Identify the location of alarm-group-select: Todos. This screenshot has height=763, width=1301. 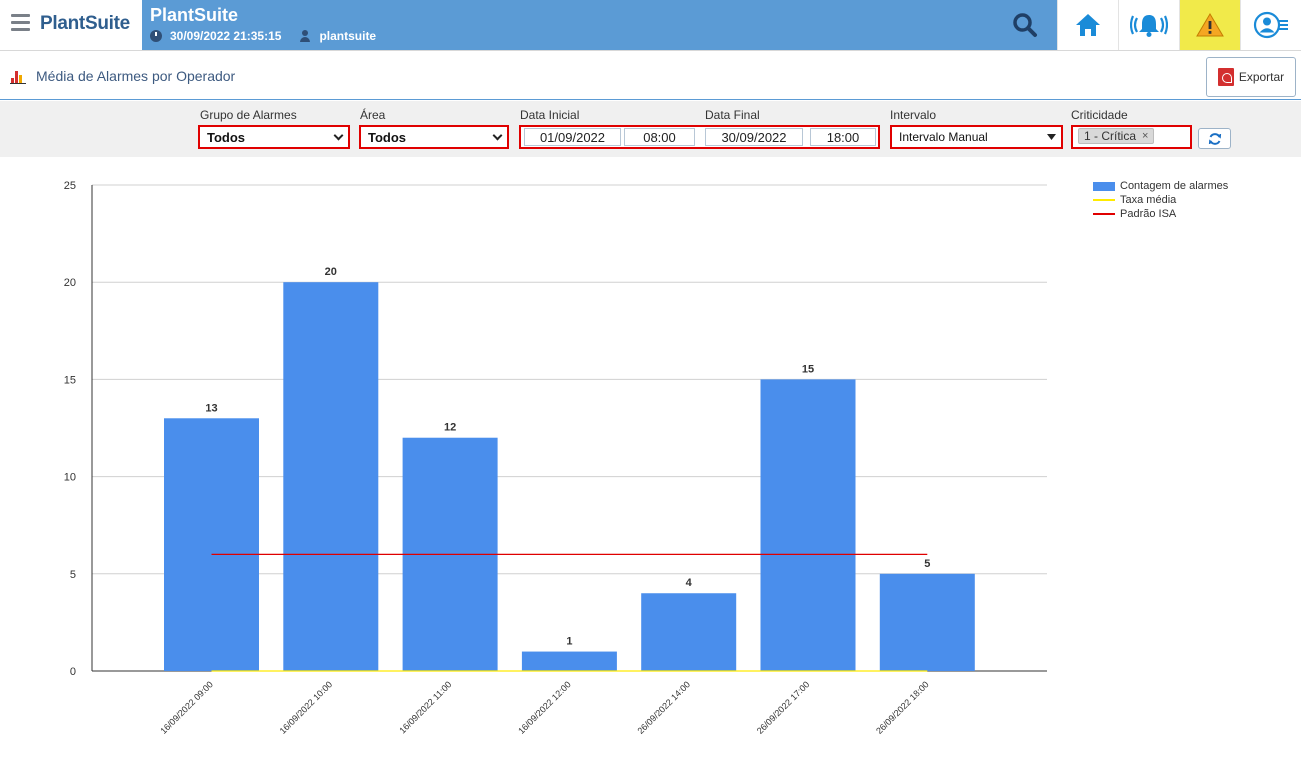
(274, 137).